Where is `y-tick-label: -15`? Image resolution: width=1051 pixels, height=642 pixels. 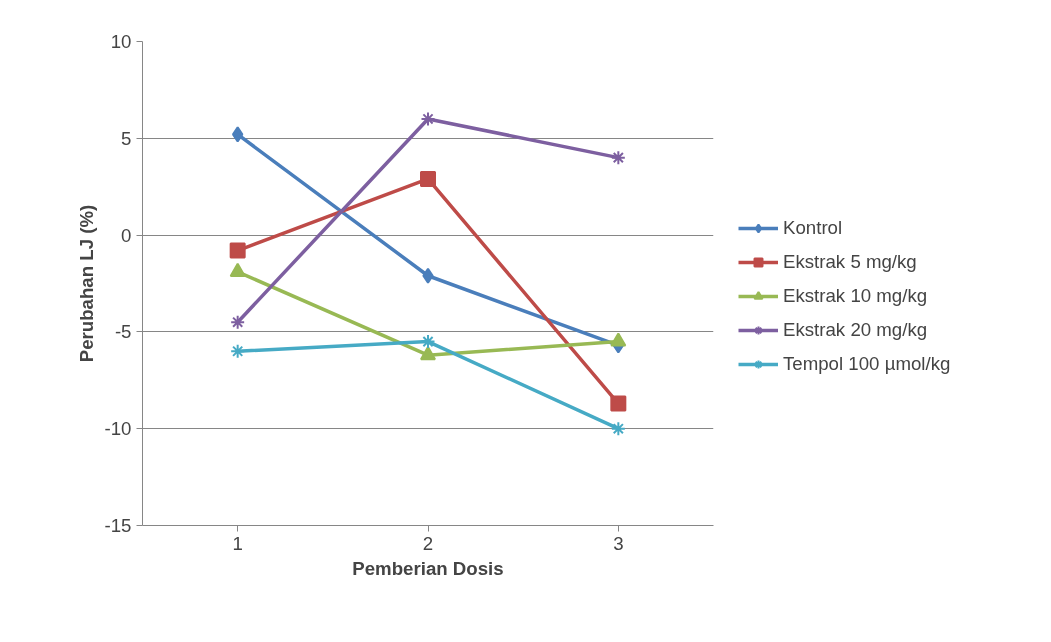
y-tick-label: -15 is located at coordinates (118, 525).